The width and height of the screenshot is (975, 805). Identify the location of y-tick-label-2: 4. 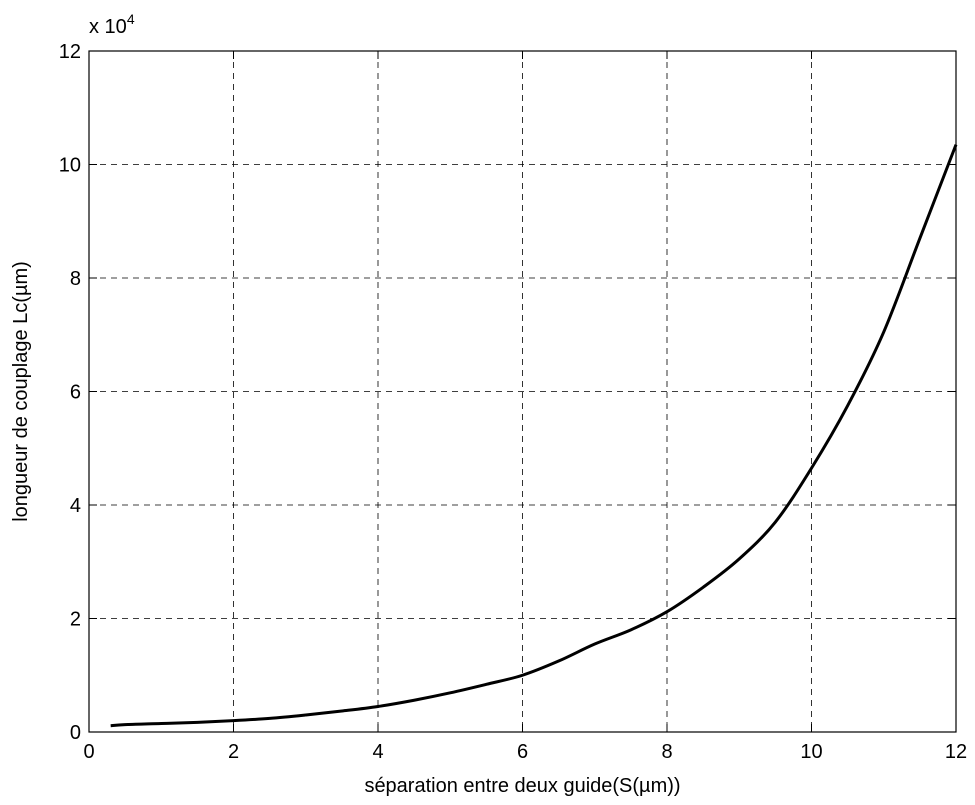
(75, 506).